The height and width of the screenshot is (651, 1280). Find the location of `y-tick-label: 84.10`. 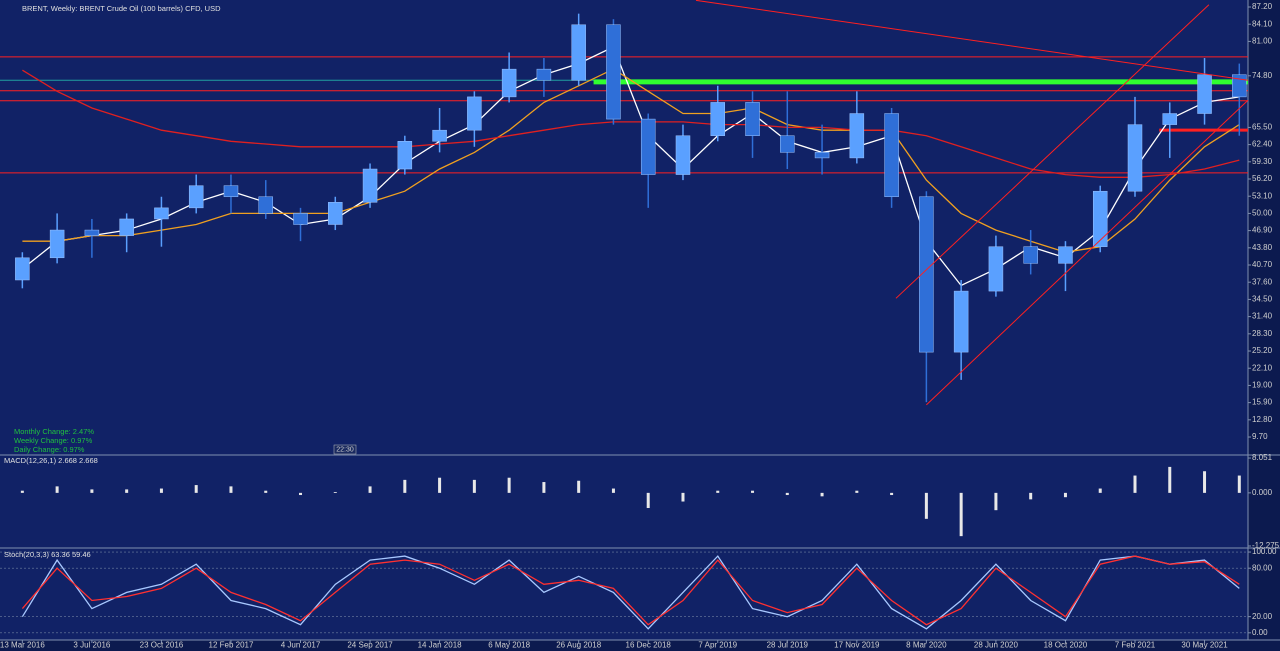

y-tick-label: 84.10 is located at coordinates (1262, 23).